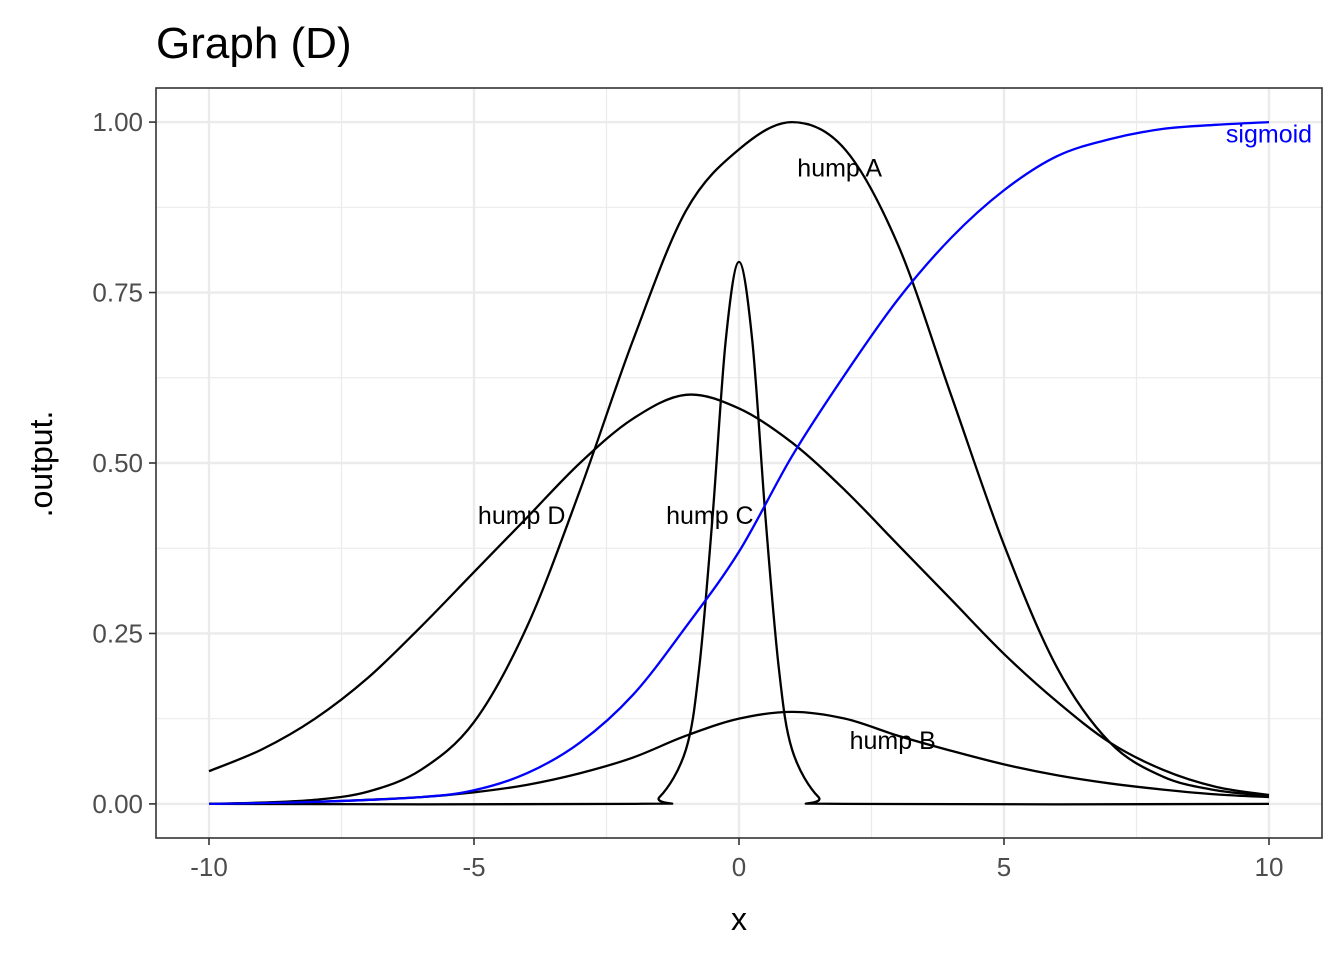 The width and height of the screenshot is (1344, 960). What do you see at coordinates (209, 867) in the screenshot?
I see `x-tick-label: -10` at bounding box center [209, 867].